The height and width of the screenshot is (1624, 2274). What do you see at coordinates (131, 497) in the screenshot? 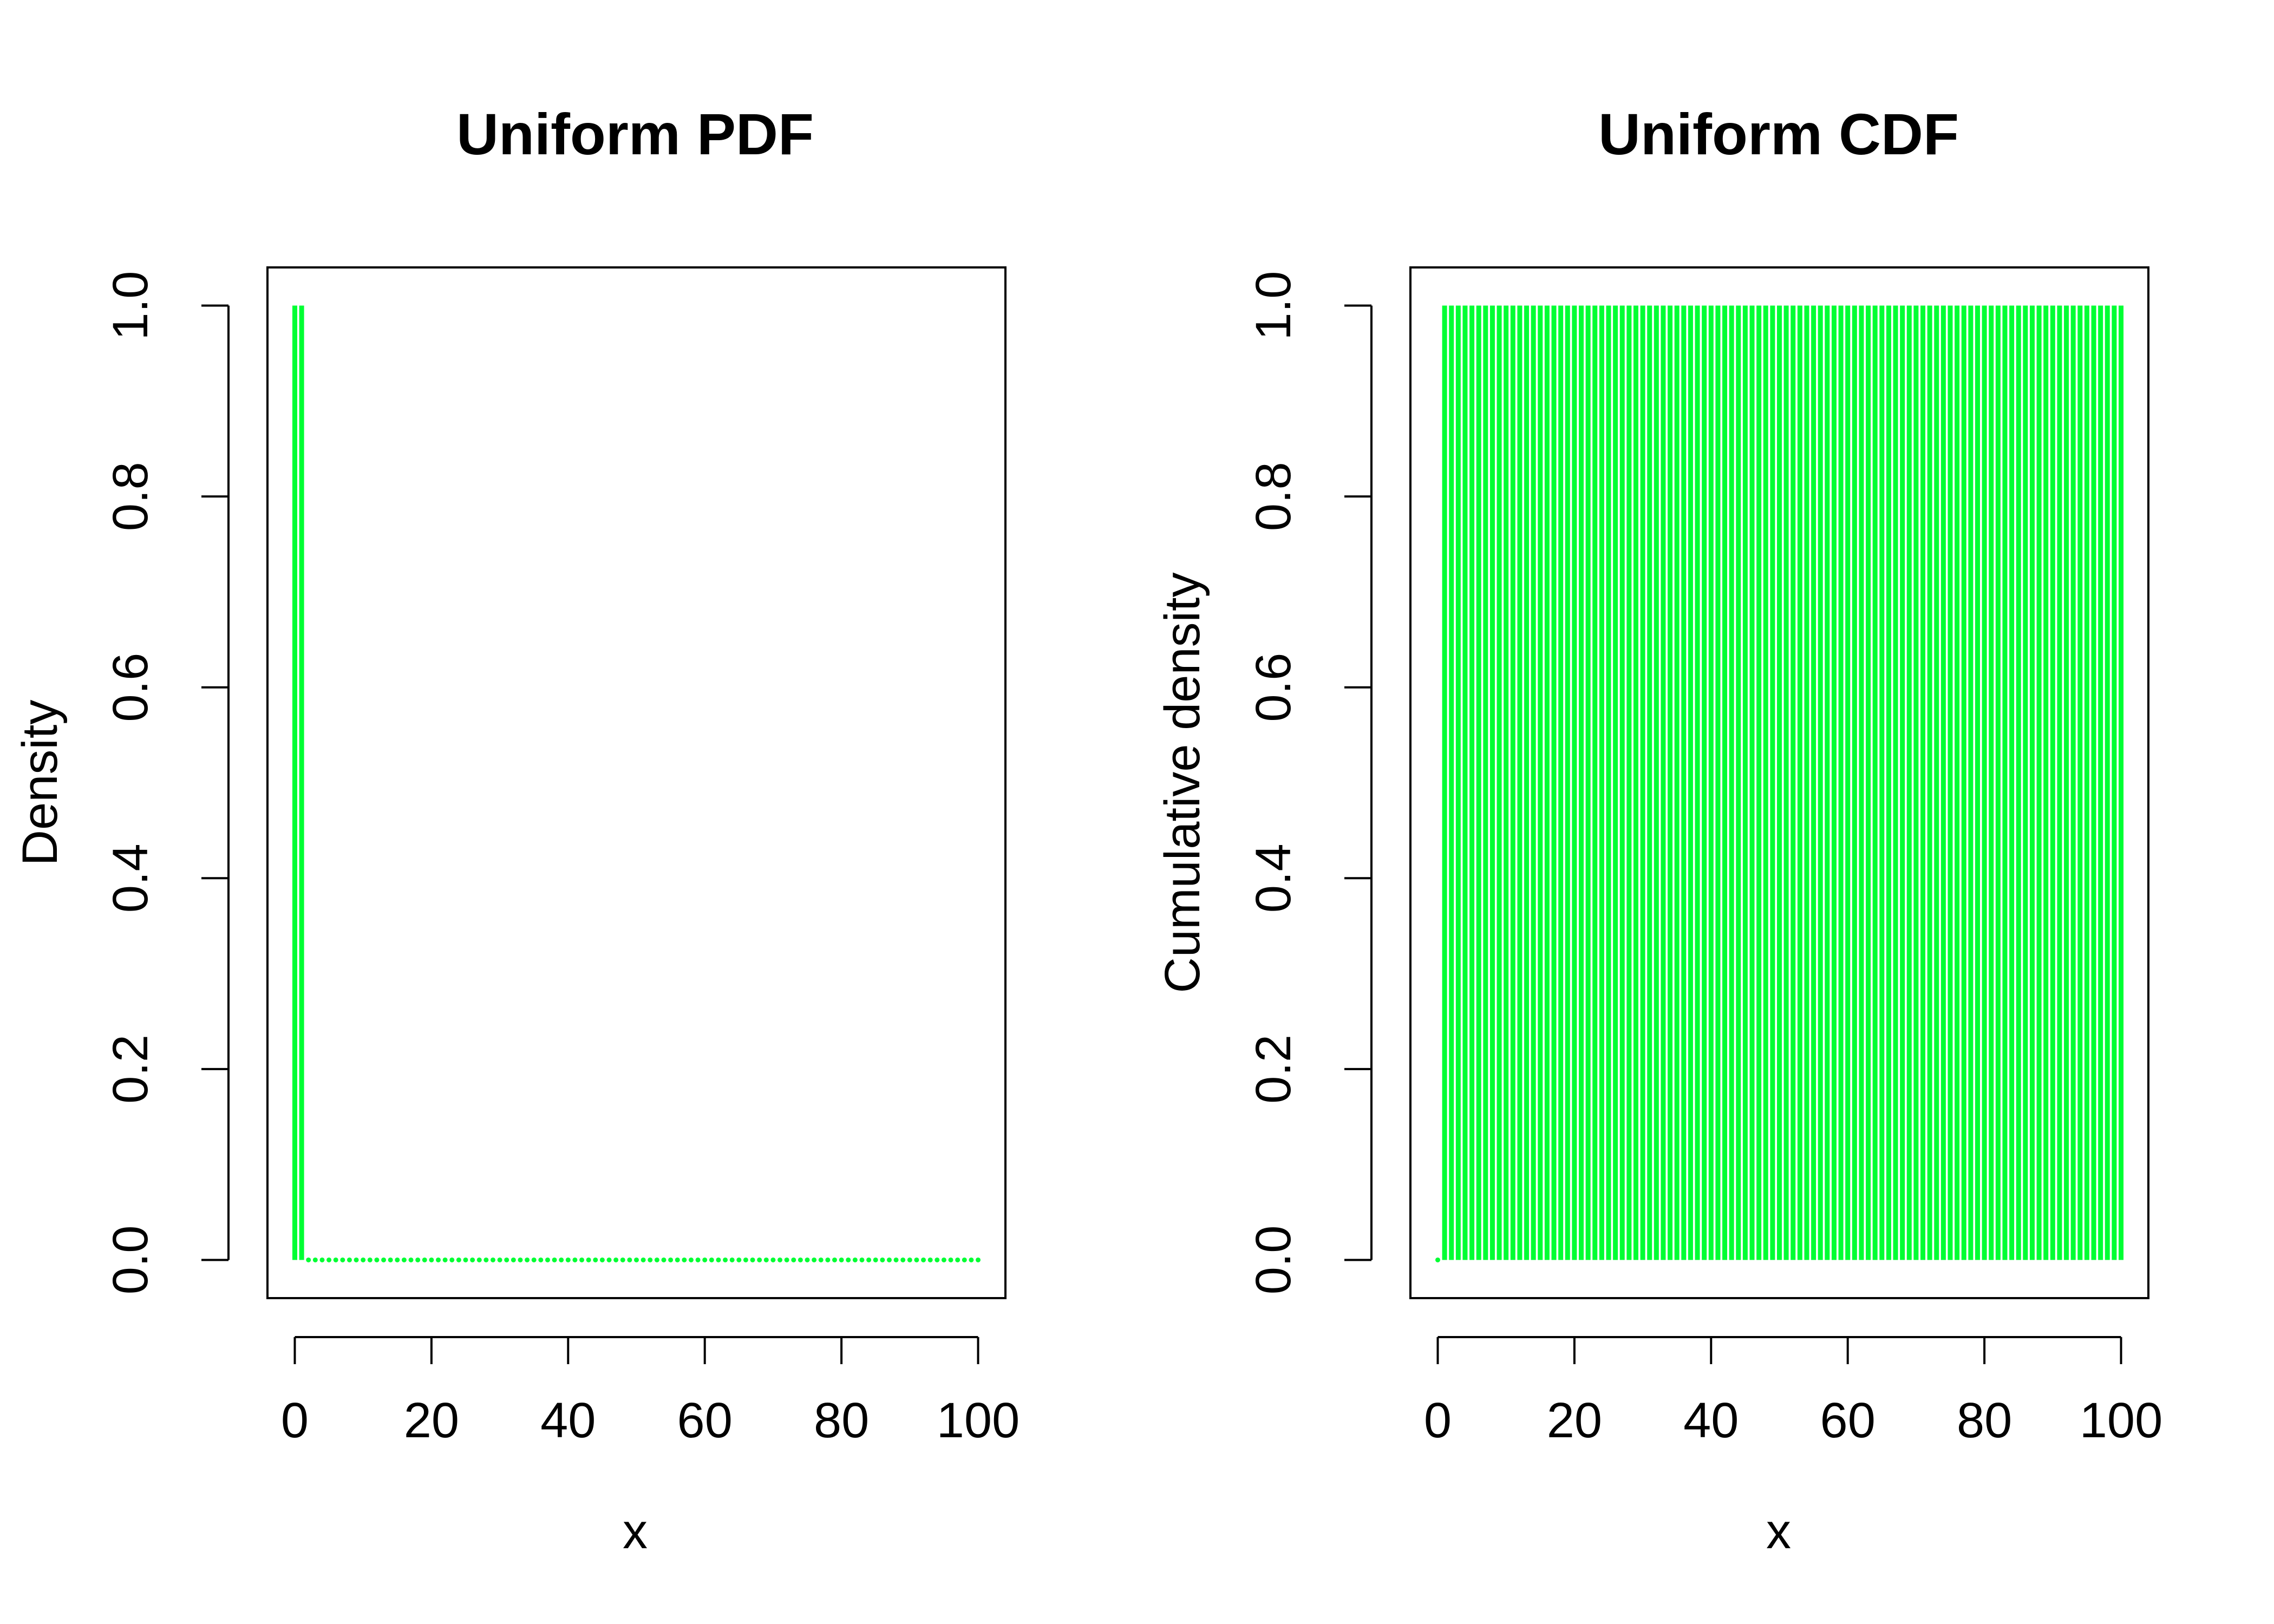
I see `pdf-y-tick-label-4: 0.8` at bounding box center [131, 497].